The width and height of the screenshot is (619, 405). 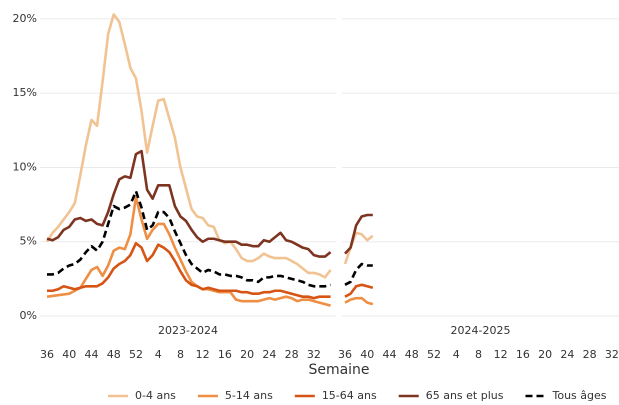 What do you see at coordinates (25, 92) in the screenshot?
I see `y-tick-label: 15%` at bounding box center [25, 92].